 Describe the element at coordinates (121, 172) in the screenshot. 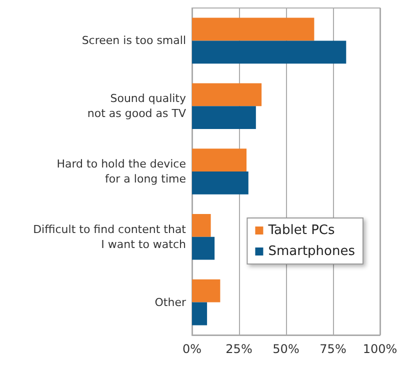

I see `y-tick-label: Hard to hold the device for a long time` at that location.